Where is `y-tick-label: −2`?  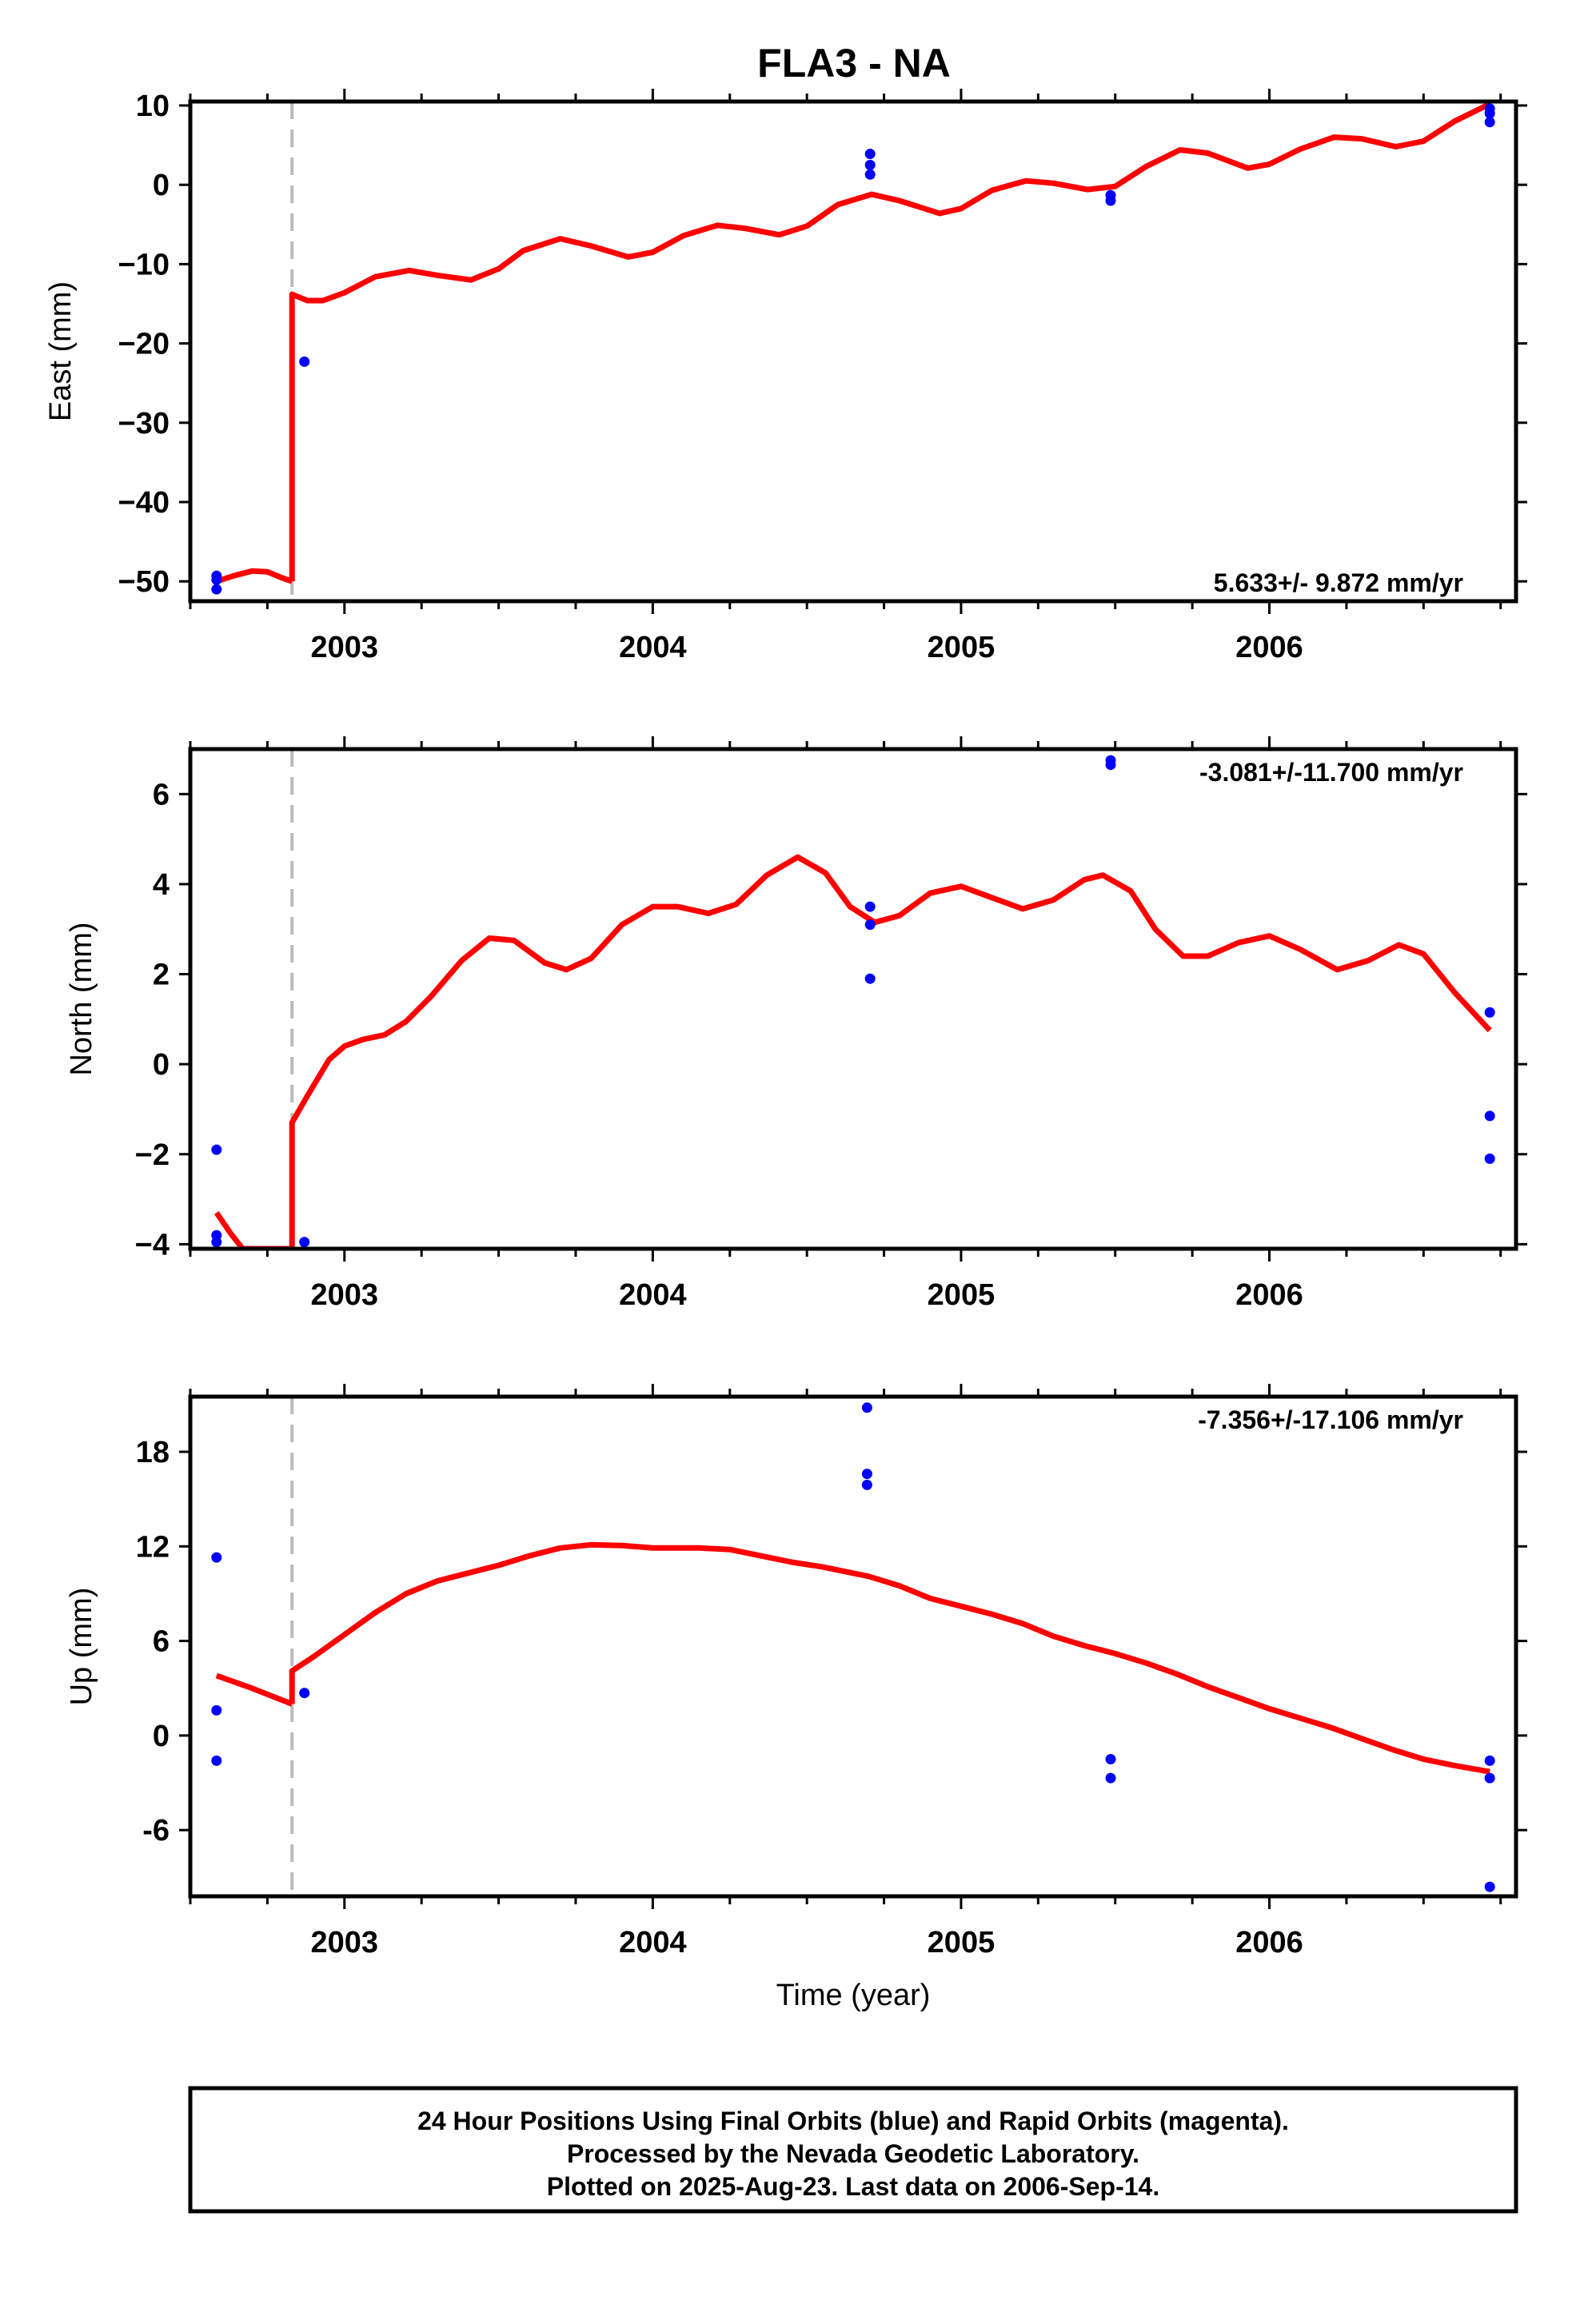
y-tick-label: −2 is located at coordinates (152, 1155).